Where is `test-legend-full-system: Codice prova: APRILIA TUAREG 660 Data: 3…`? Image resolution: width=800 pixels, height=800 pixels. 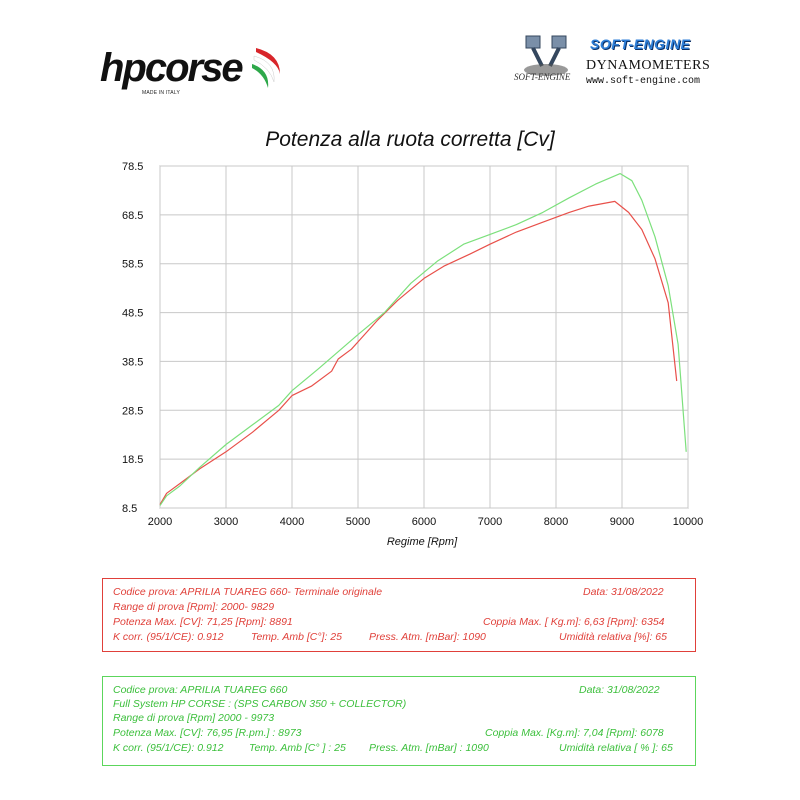 test-legend-full-system: Codice prova: APRILIA TUAREG 660 Data: 3… is located at coordinates (399, 721).